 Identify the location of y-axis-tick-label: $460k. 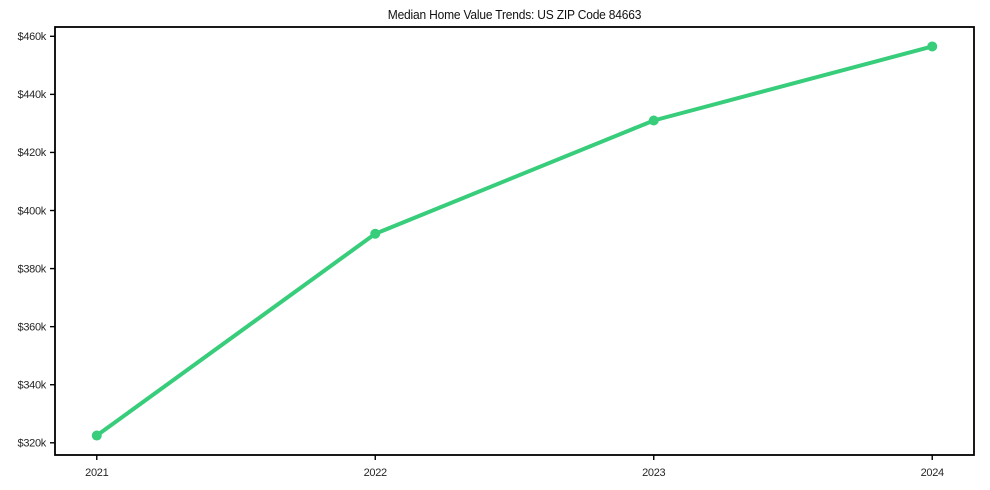
(32, 37).